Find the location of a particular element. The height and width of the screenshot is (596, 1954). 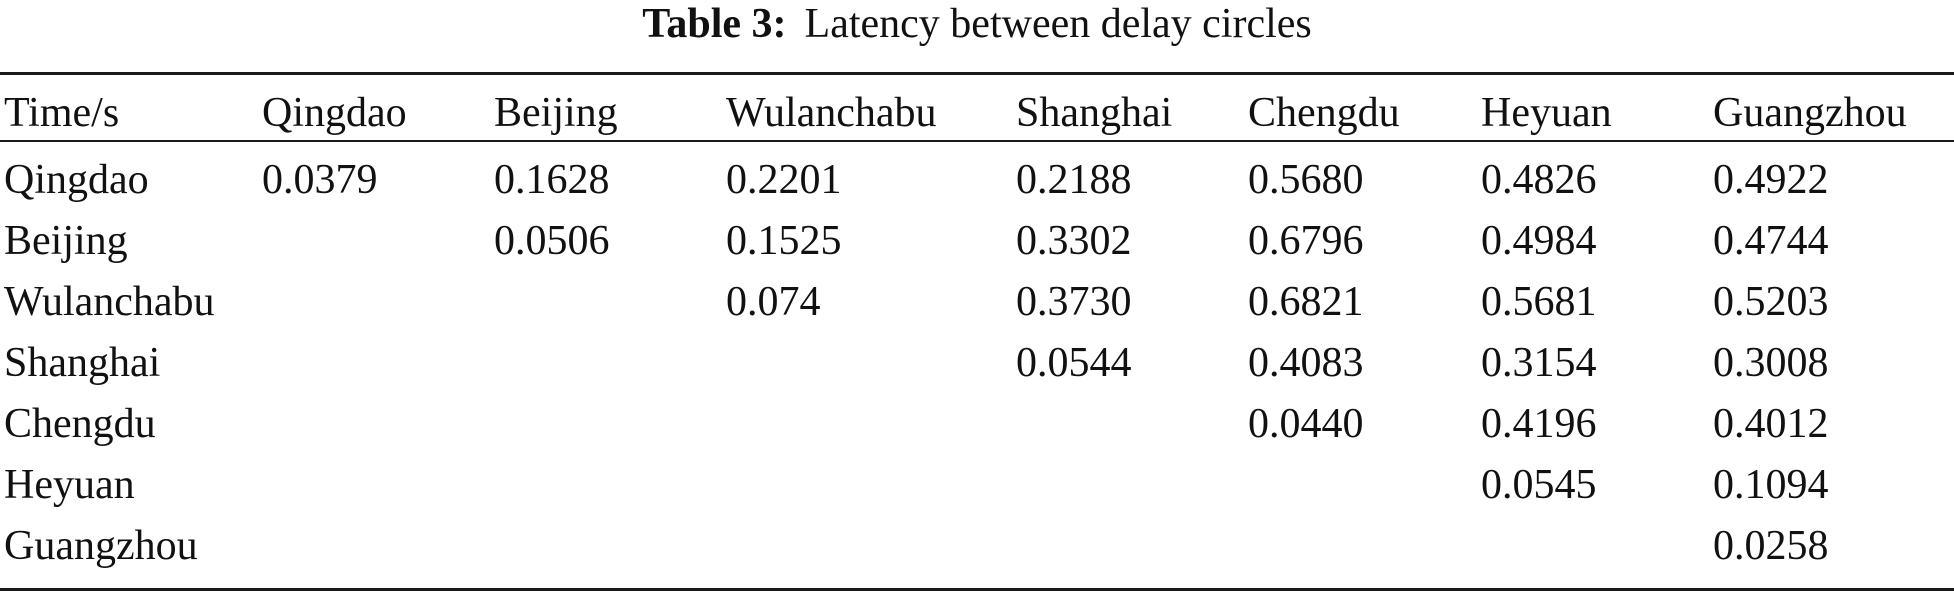

column-header: Shanghai is located at coordinates (1094, 113).